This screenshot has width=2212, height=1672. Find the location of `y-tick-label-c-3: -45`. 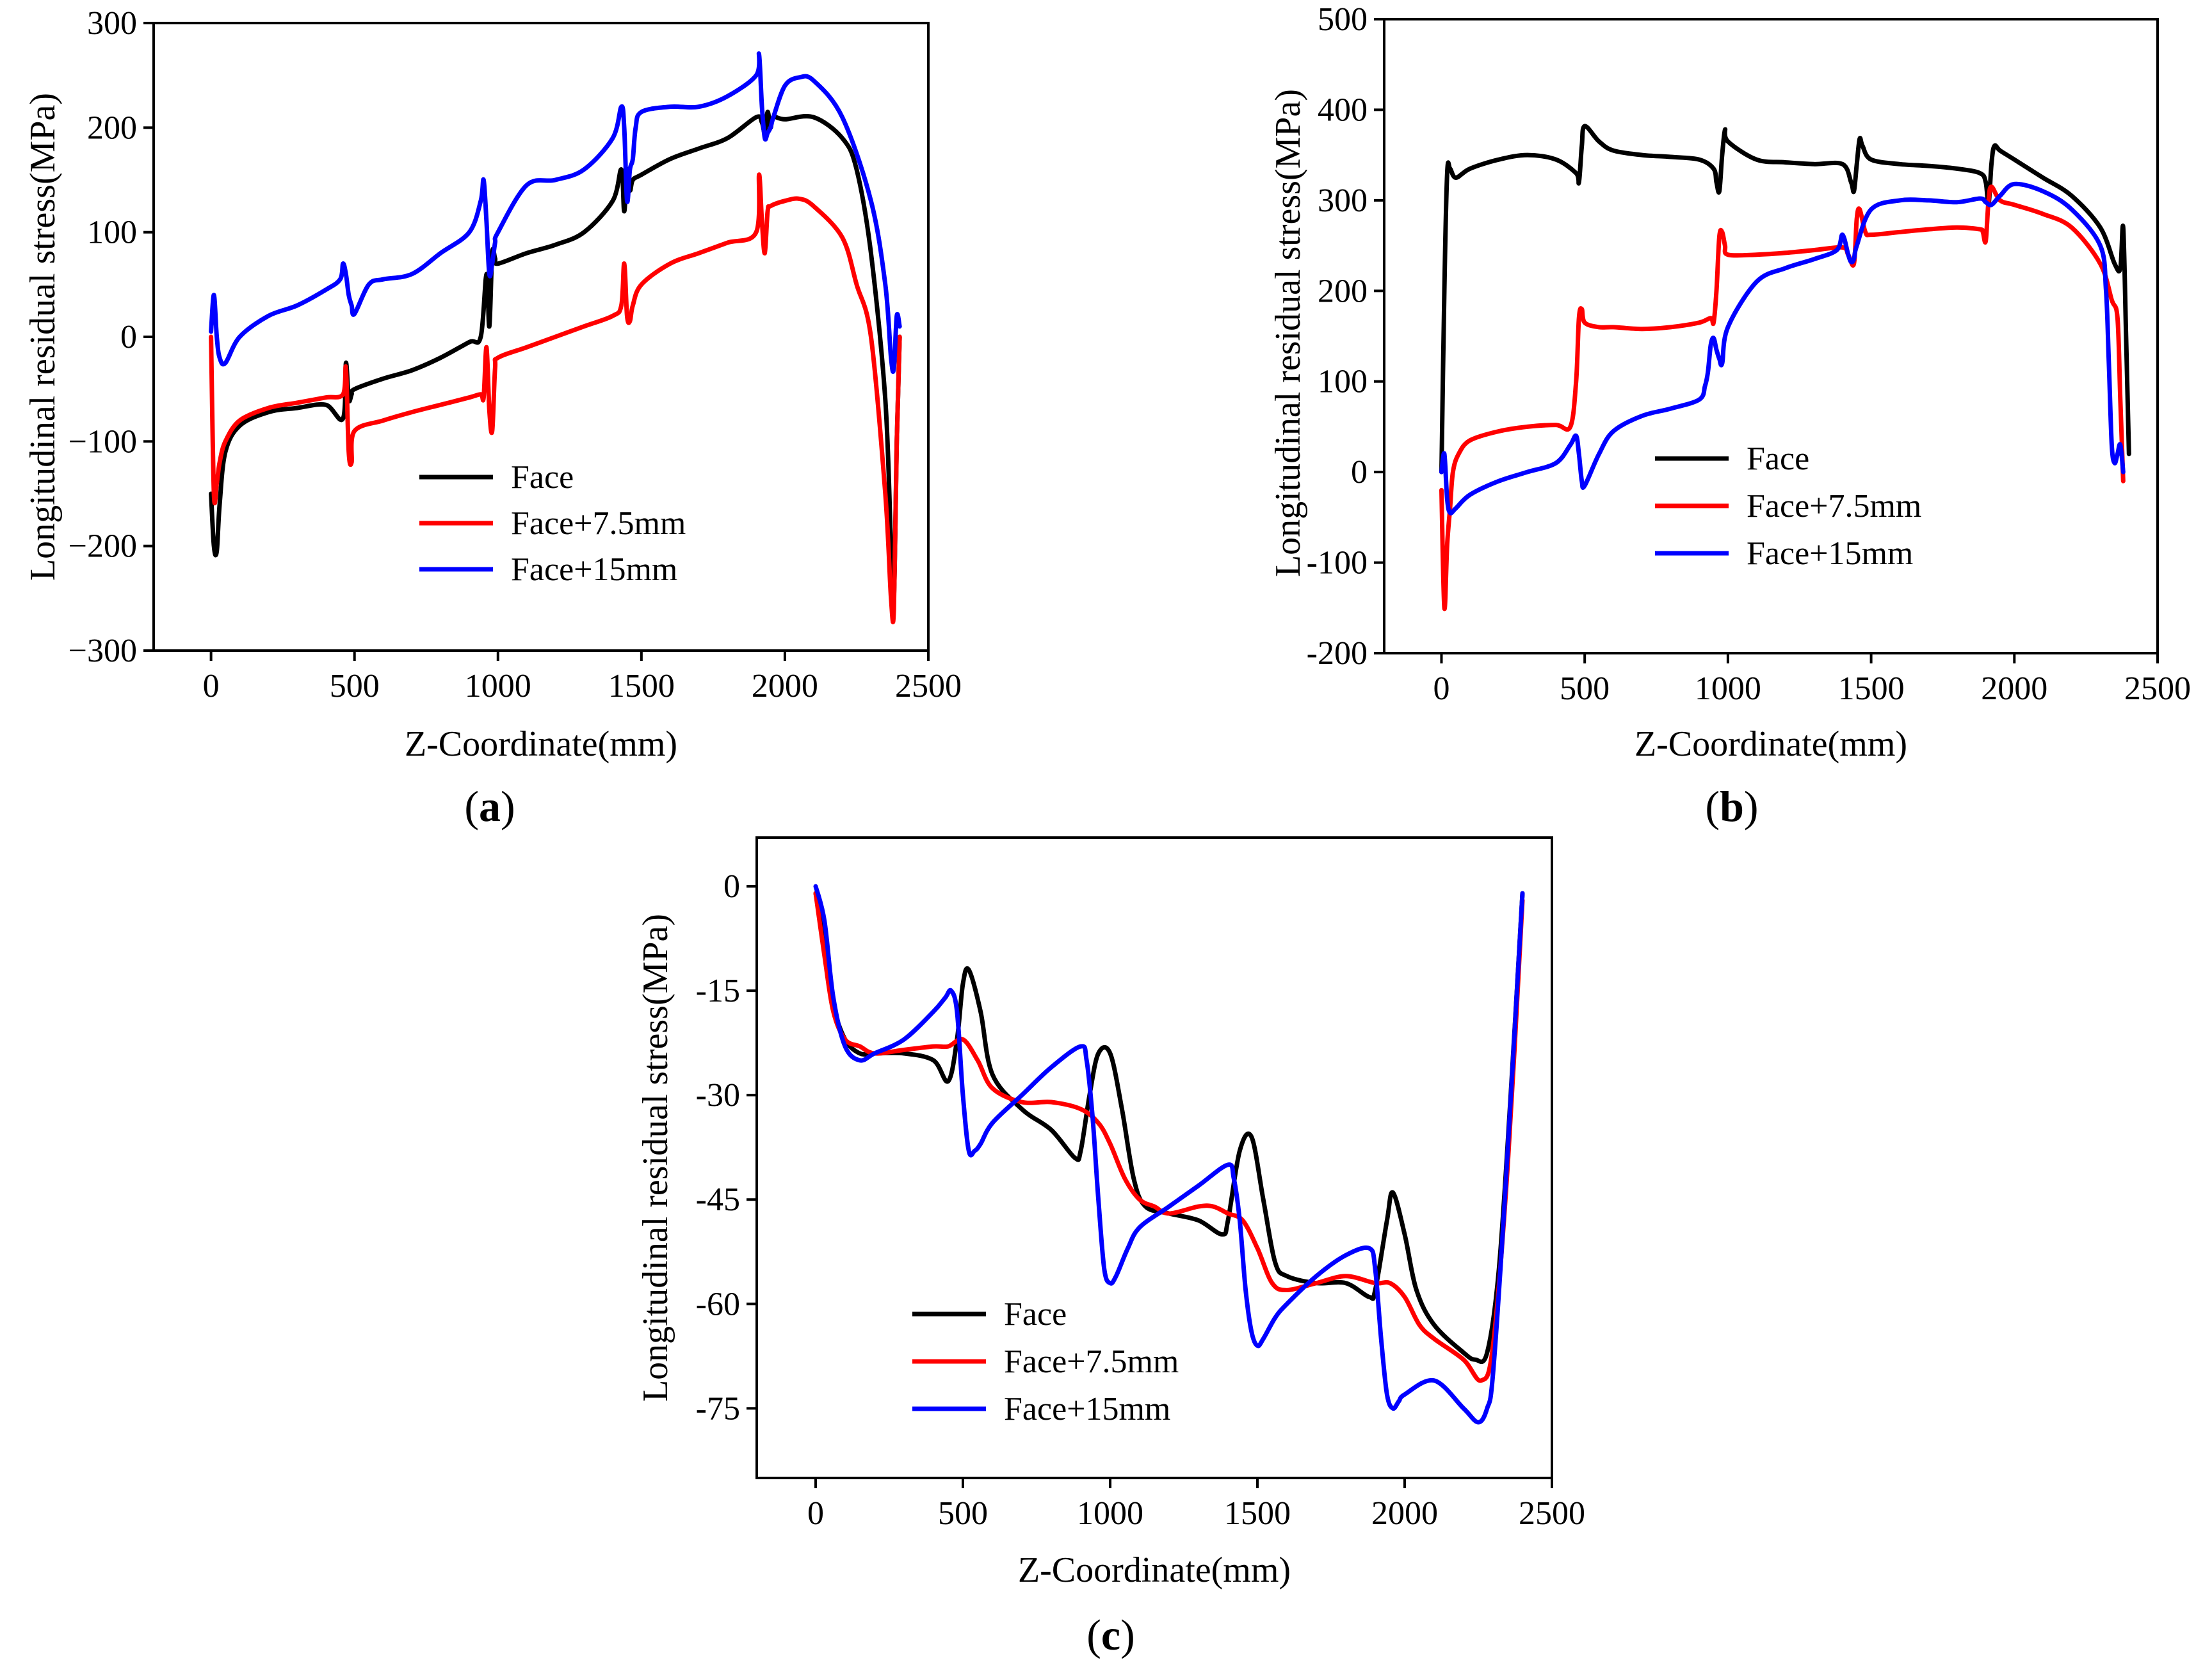

y-tick-label-c-3: -45 is located at coordinates (718, 1199).